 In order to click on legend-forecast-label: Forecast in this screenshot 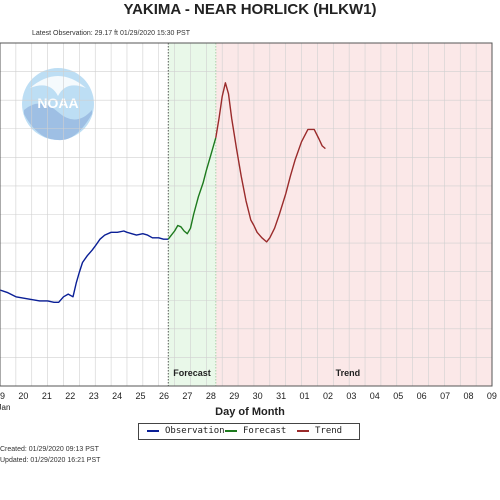, I will do `click(265, 431)`.